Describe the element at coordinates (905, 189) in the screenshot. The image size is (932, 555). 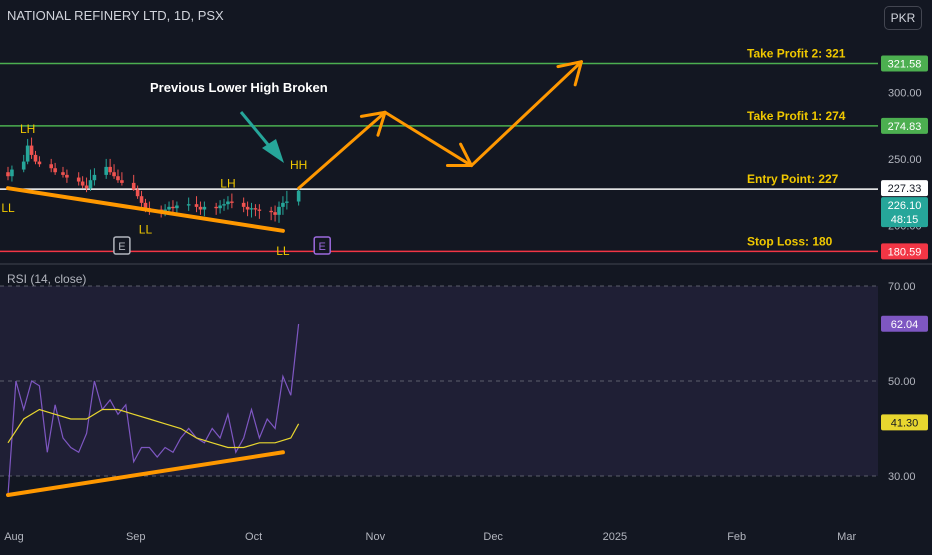
I see `entry-price-label: 227.33` at that location.